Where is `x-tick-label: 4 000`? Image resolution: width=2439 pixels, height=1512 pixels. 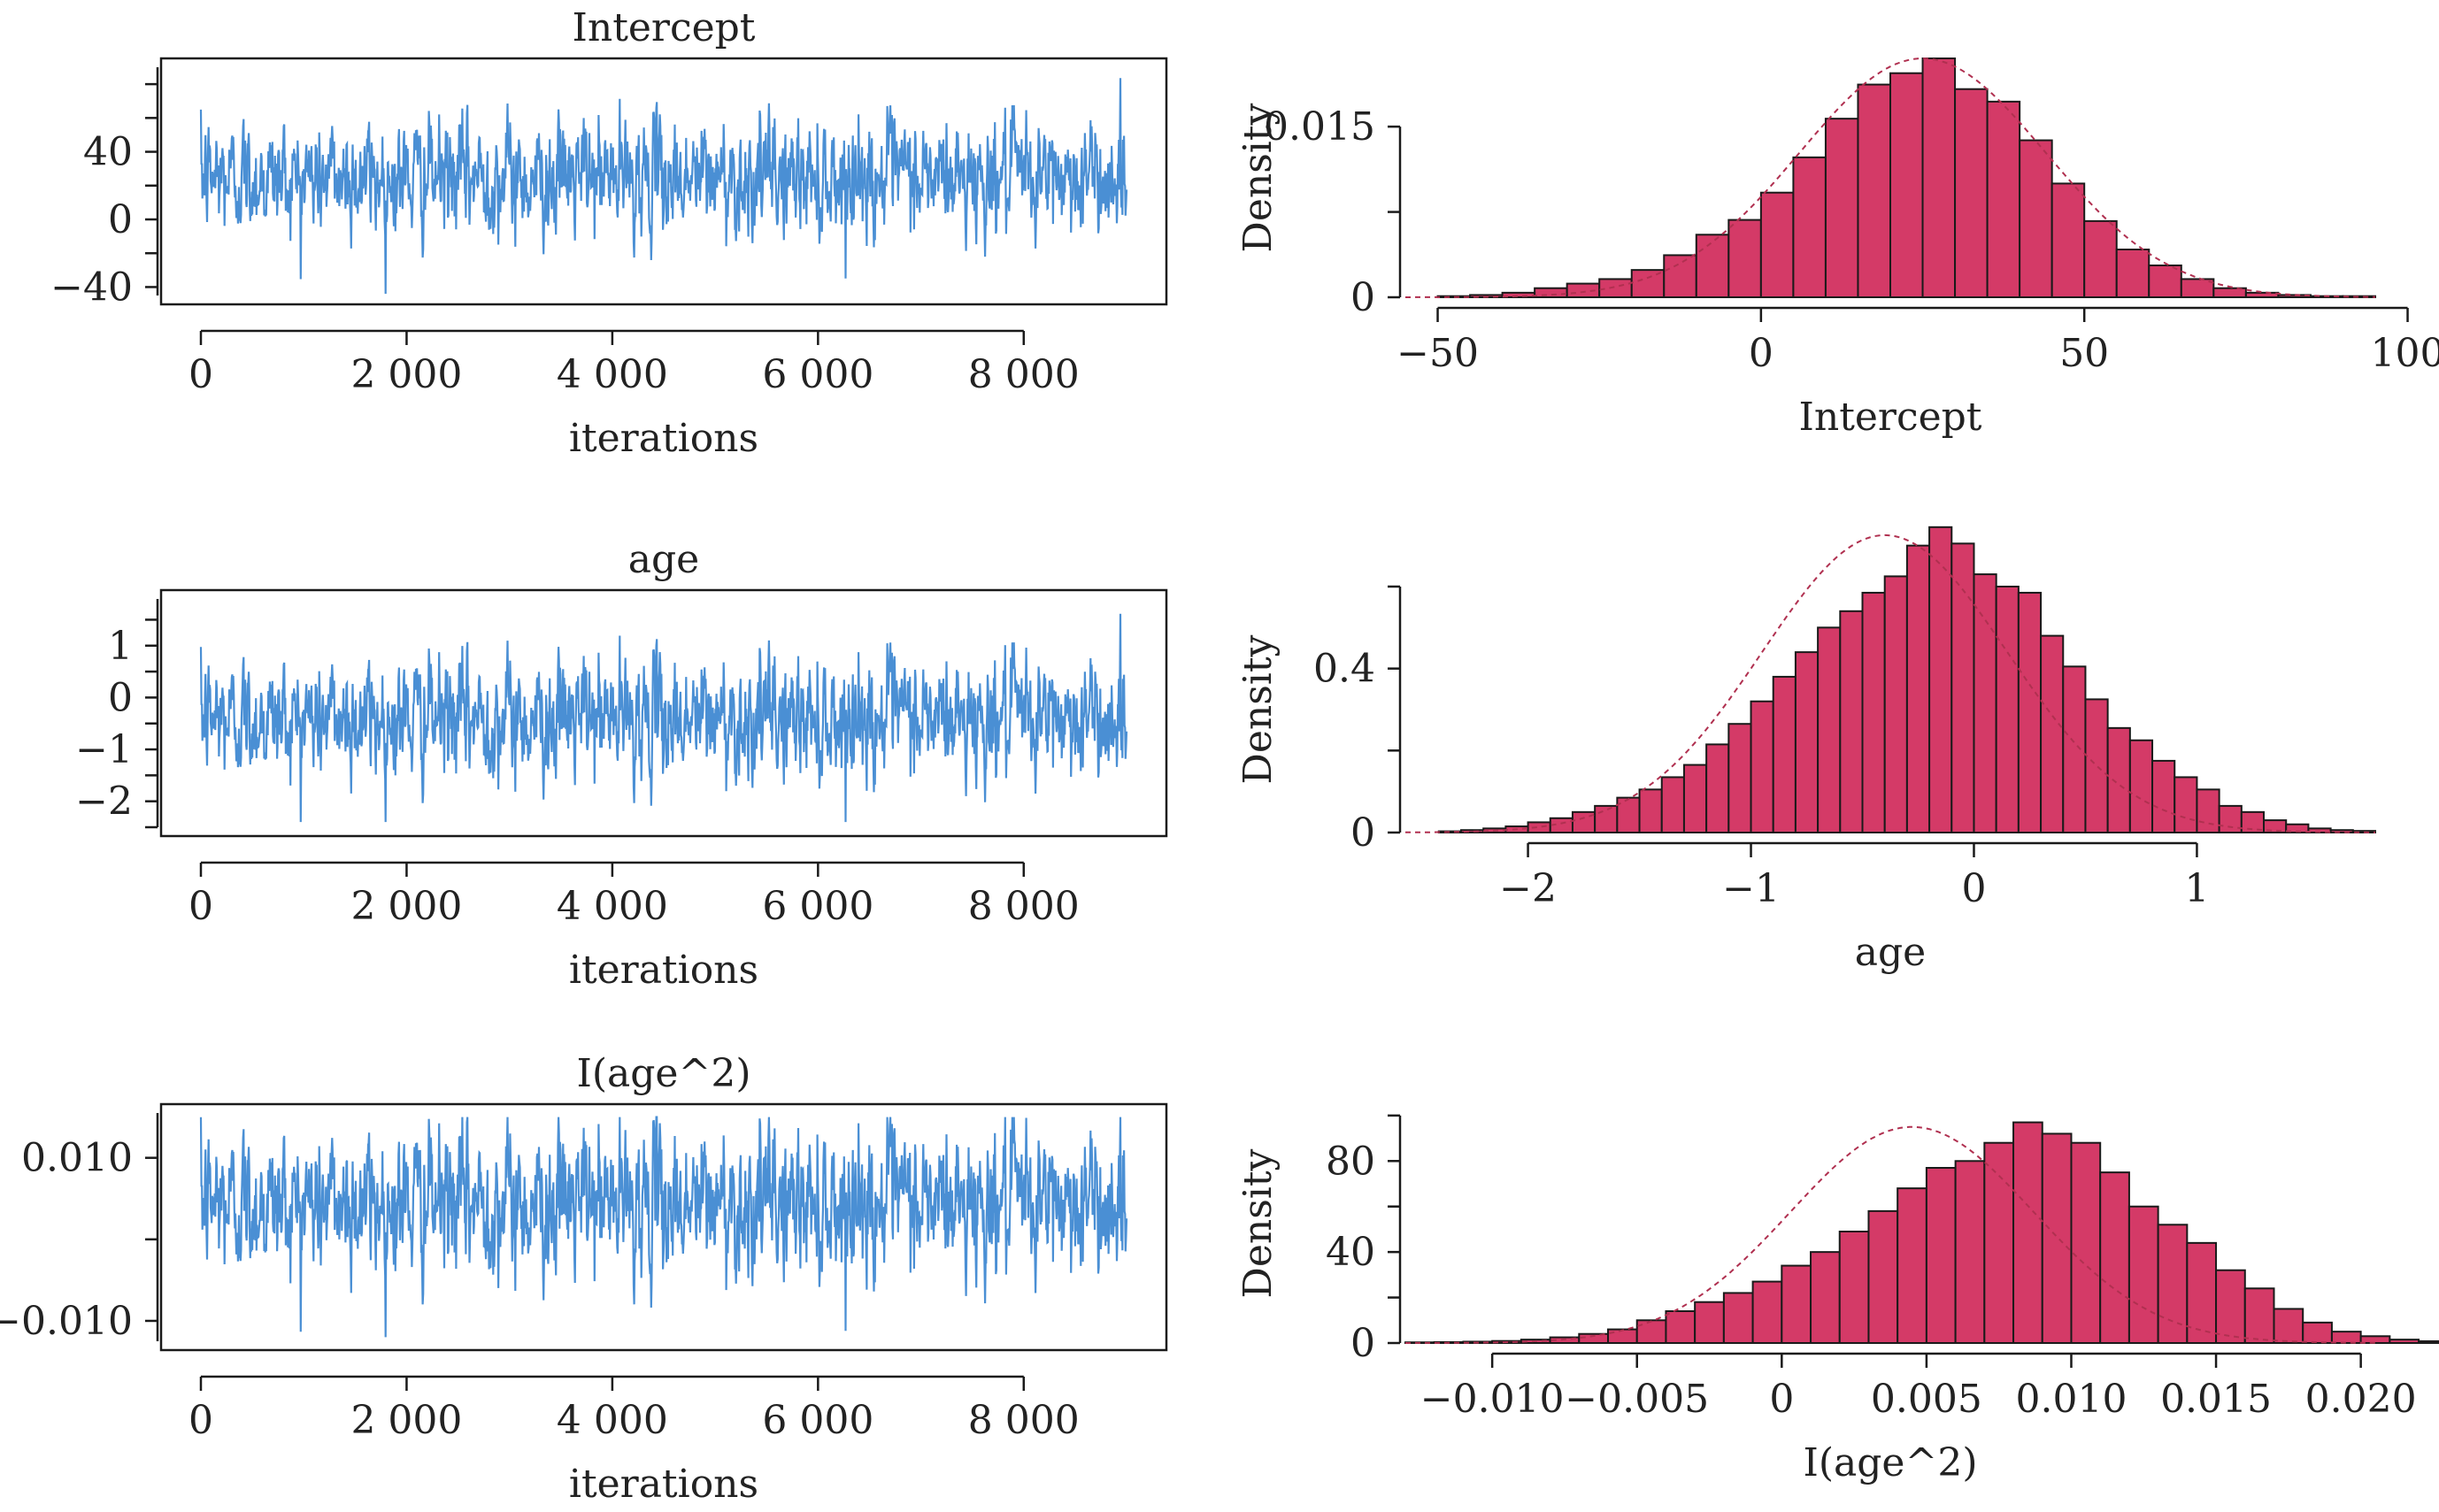
x-tick-label: 4 000 is located at coordinates (612, 906).